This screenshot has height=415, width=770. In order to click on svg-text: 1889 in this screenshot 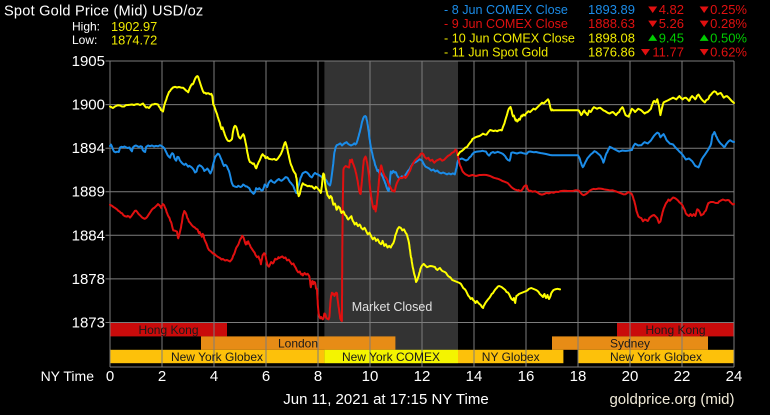, I will do `click(88, 192)`.